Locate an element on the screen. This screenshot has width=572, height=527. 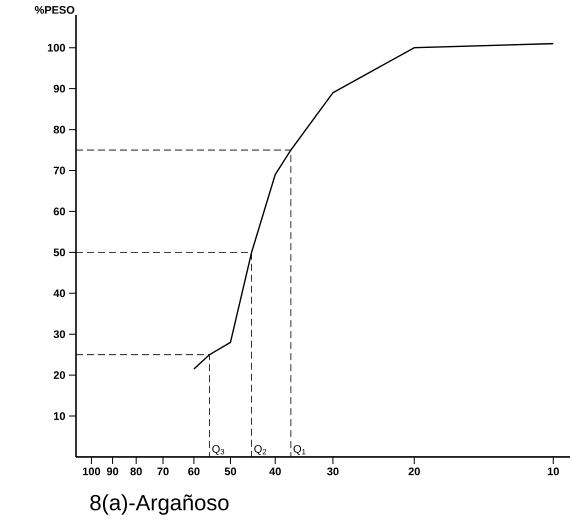
y-tick-label: 80 is located at coordinates (60, 130).